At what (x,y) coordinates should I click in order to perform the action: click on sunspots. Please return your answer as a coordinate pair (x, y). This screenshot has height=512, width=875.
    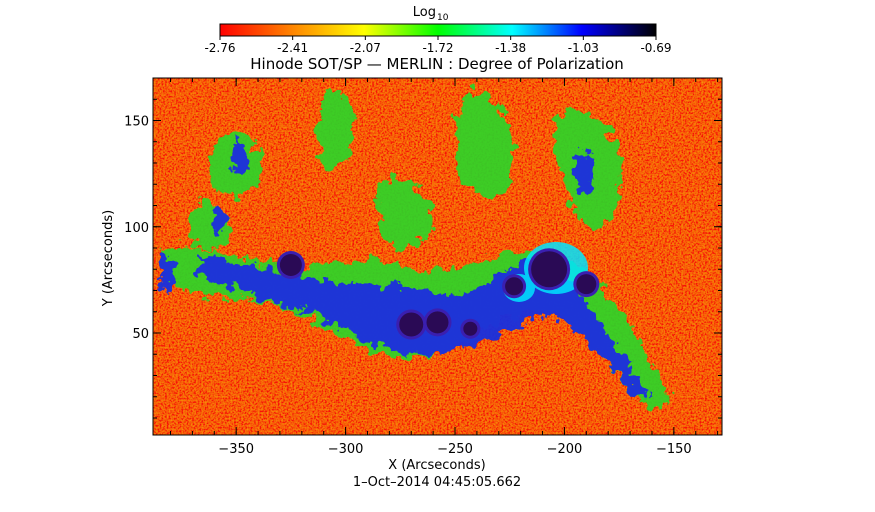
    Looking at the image, I should click on (438, 294).